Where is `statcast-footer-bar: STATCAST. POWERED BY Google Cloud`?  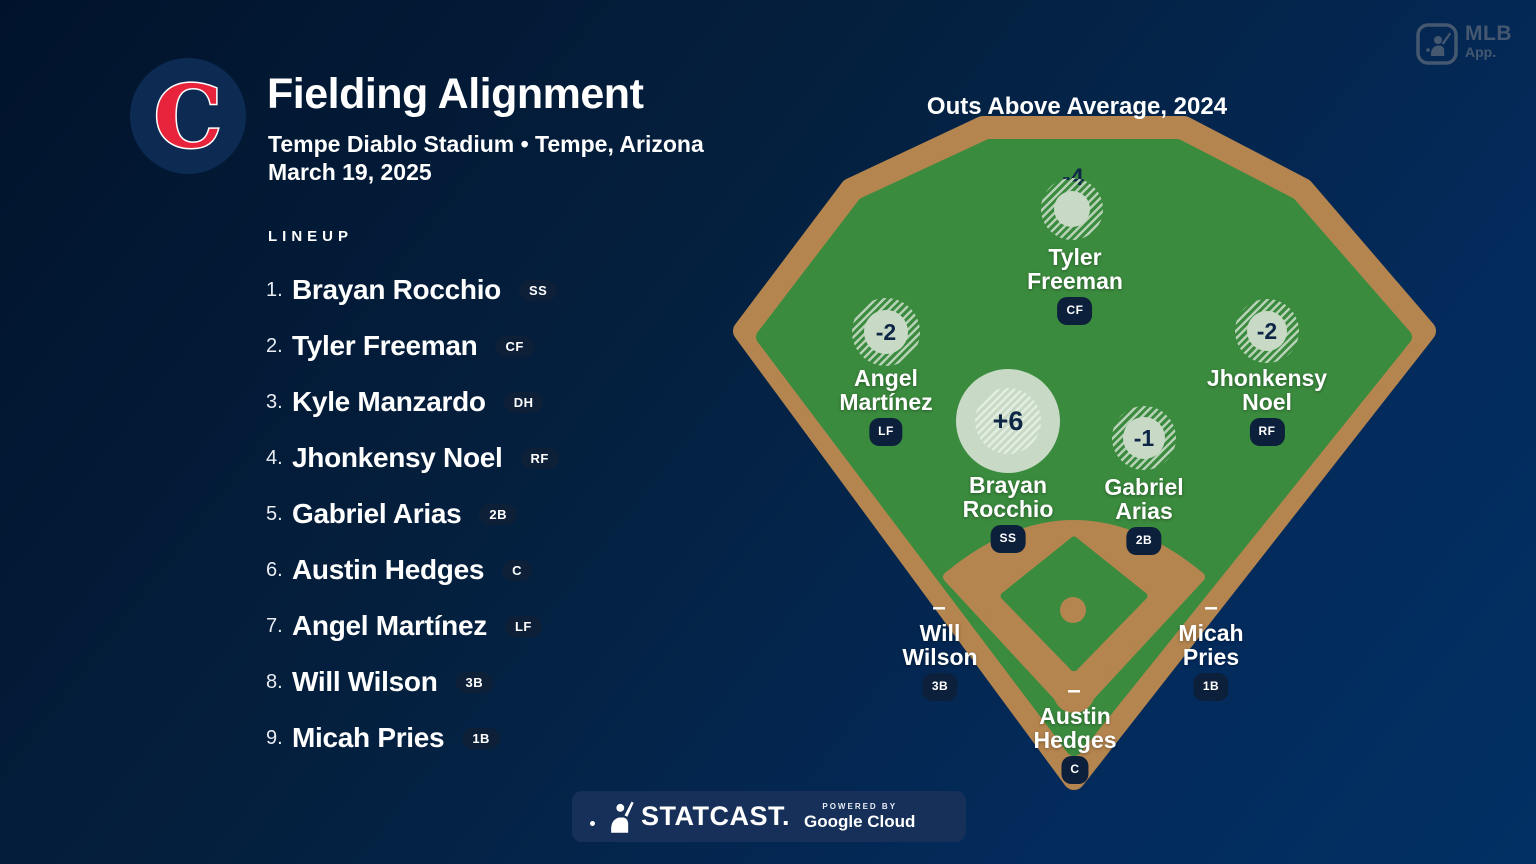 statcast-footer-bar: STATCAST. POWERED BY Google Cloud is located at coordinates (769, 816).